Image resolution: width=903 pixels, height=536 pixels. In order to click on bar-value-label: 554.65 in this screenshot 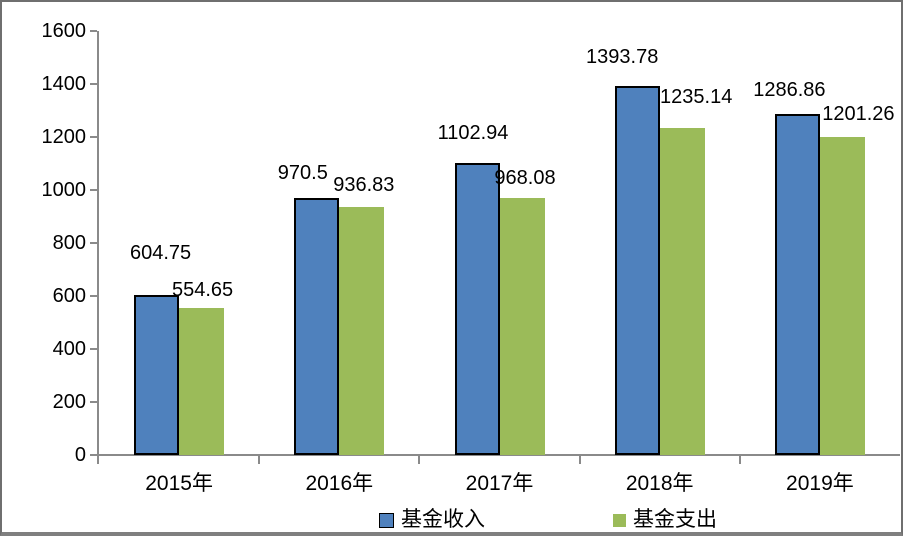, I will do `click(203, 290)`.